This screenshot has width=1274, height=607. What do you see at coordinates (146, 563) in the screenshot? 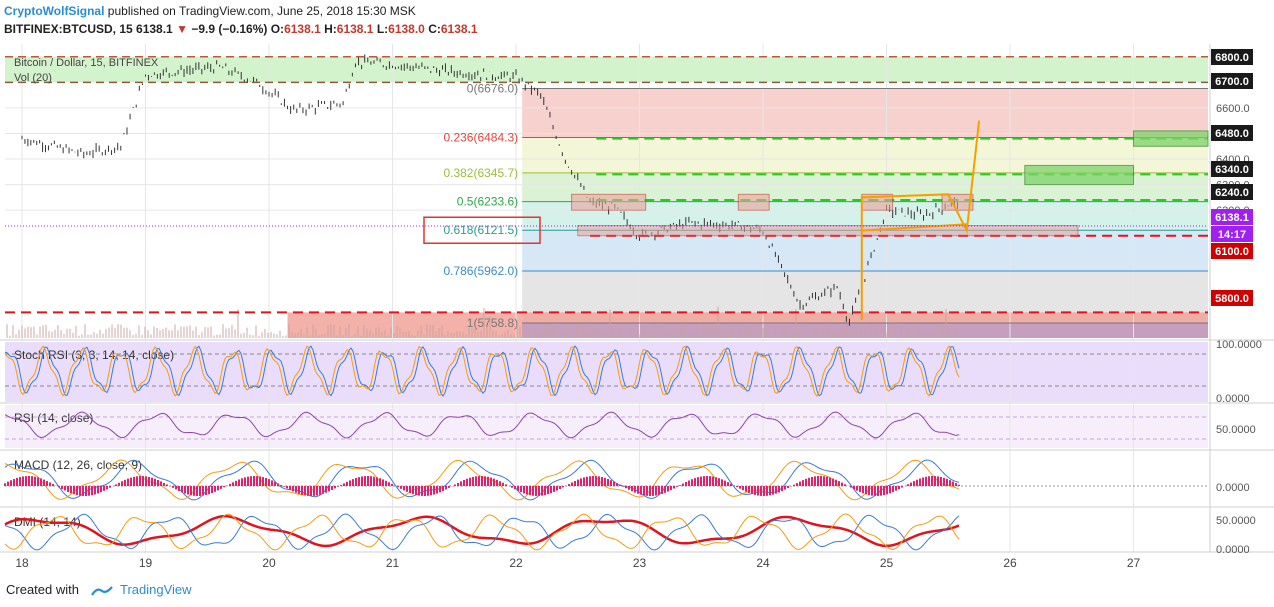
I see `time-tick: 19` at bounding box center [146, 563].